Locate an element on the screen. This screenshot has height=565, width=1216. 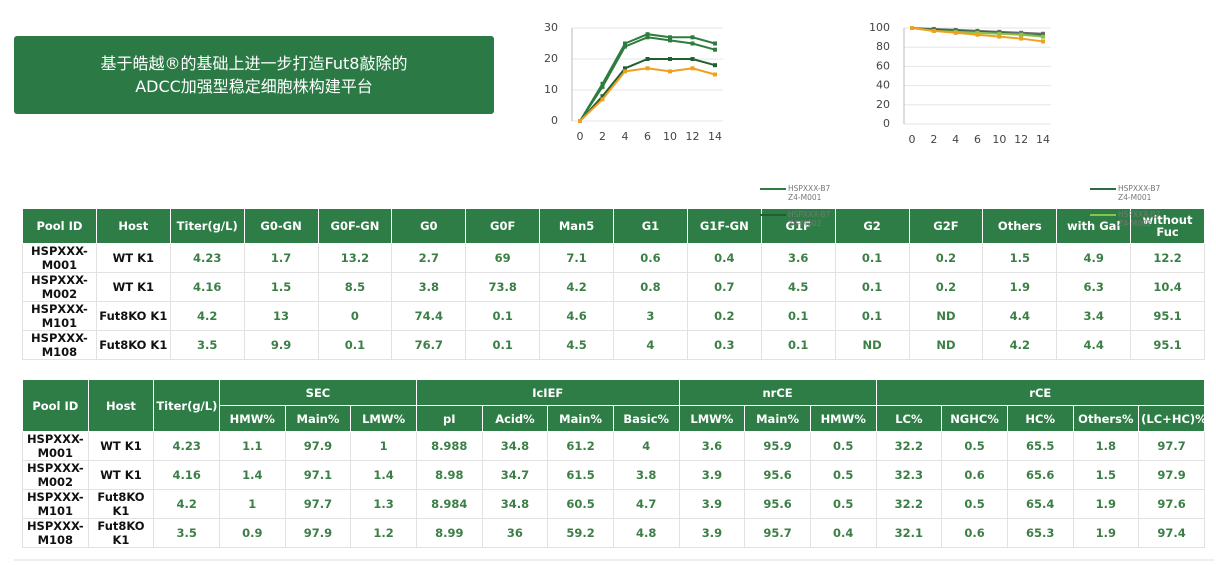
cell: 32.2 is located at coordinates (909, 446).